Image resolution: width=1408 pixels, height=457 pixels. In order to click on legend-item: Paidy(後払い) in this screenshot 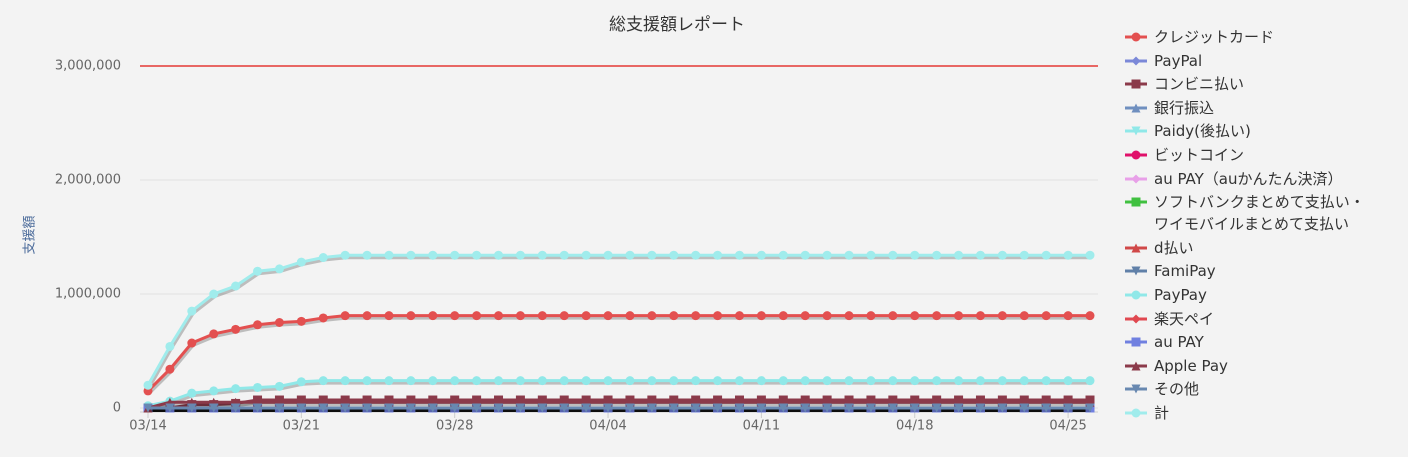, I will do `click(1264, 131)`.